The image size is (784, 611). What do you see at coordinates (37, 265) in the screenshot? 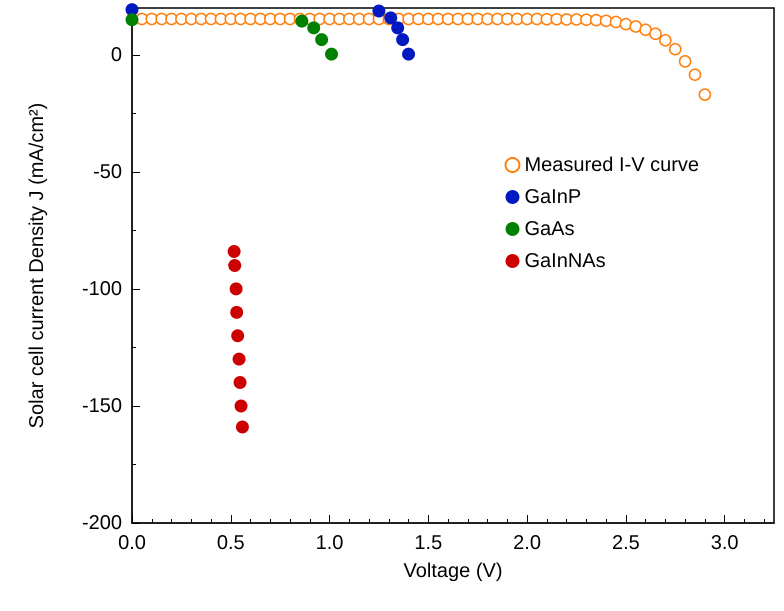
I see `y-axis-title: Solar cell current Density J (mA/cm²)` at bounding box center [37, 265].